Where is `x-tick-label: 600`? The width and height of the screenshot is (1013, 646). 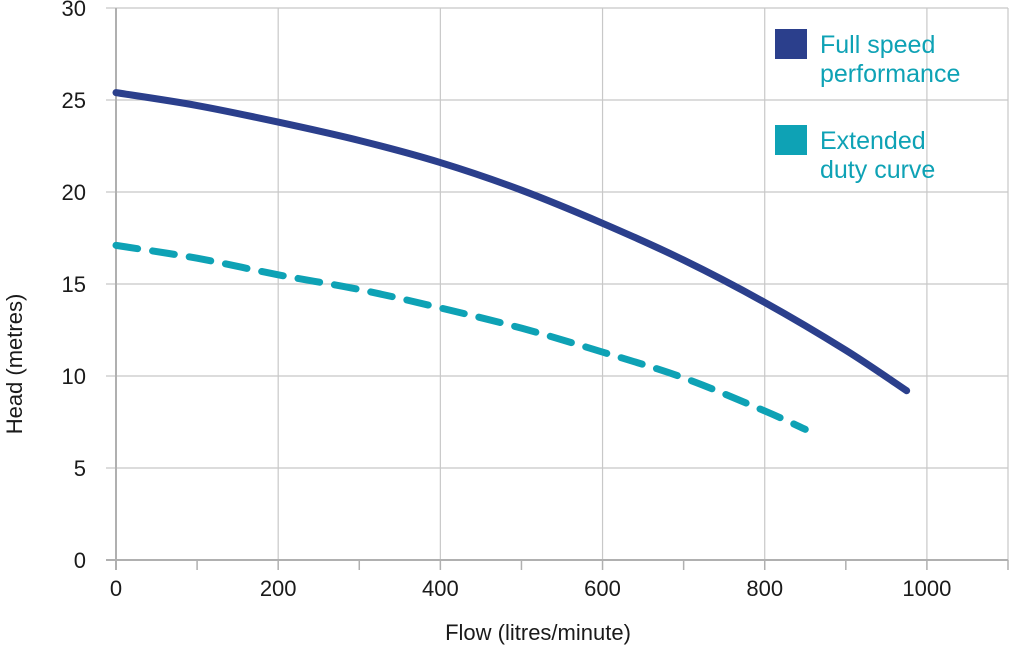 x-tick-label: 600 is located at coordinates (602, 588).